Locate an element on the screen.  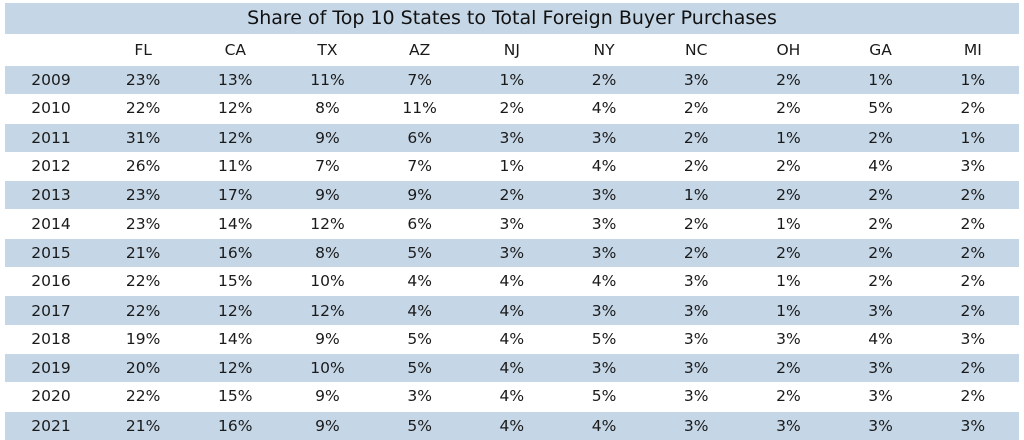
row-year-label: 2016 is located at coordinates (51, 281).